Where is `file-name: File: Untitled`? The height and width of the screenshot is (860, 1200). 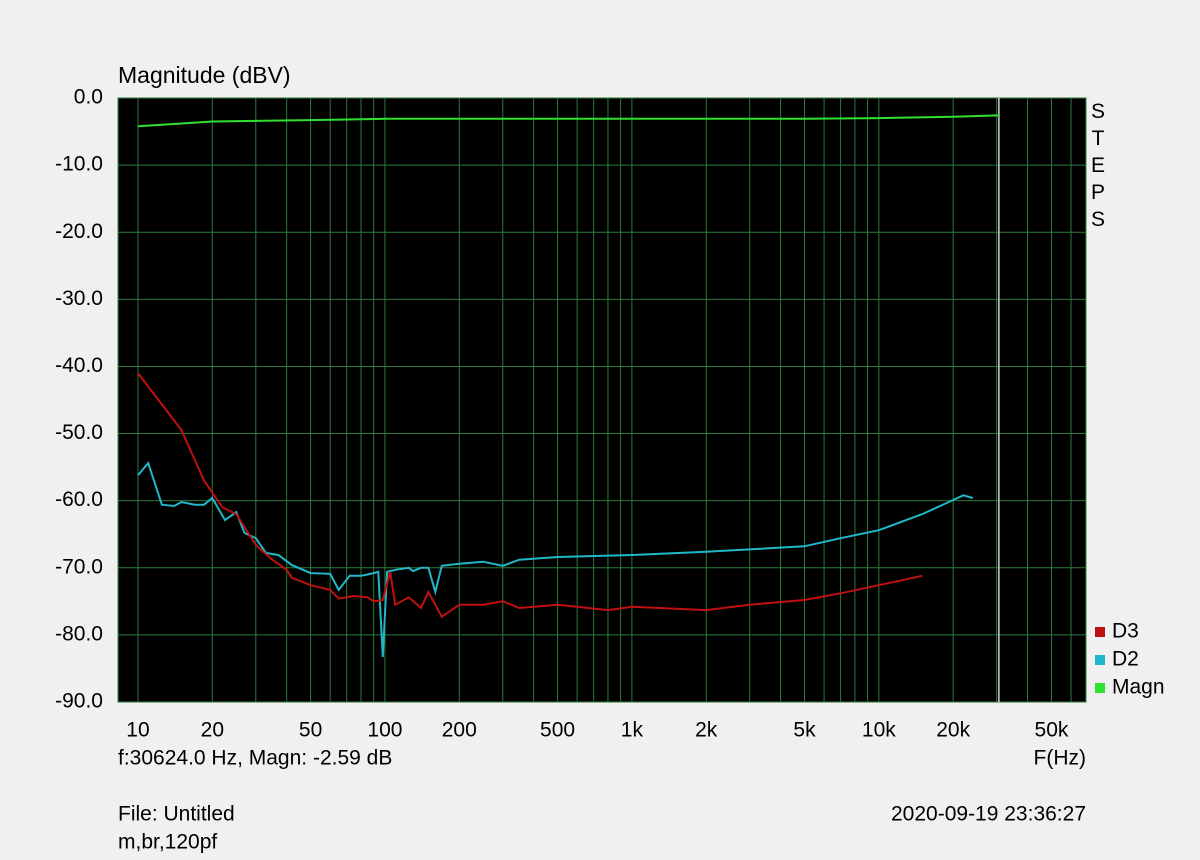 file-name: File: Untitled is located at coordinates (176, 814).